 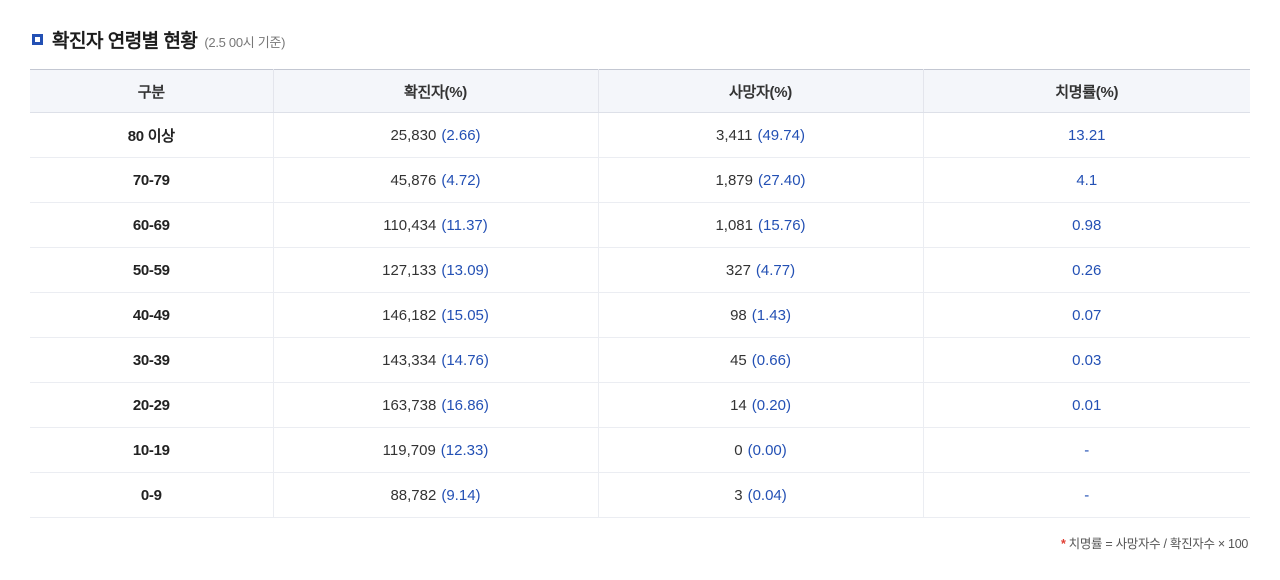 I want to click on age-group-cell: 70-79, so click(x=152, y=180).